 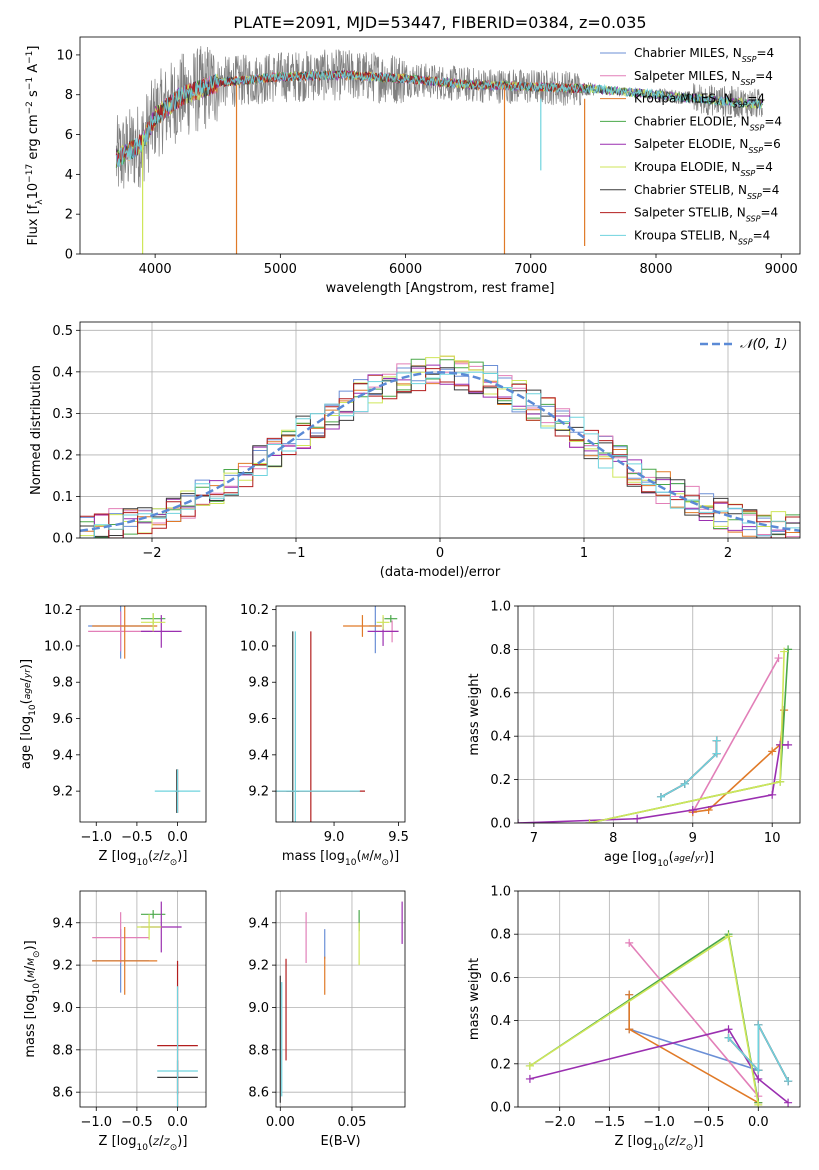 I want to click on legend-entry: Chabrier STELIB, NSSP=4, so click(x=706, y=192).